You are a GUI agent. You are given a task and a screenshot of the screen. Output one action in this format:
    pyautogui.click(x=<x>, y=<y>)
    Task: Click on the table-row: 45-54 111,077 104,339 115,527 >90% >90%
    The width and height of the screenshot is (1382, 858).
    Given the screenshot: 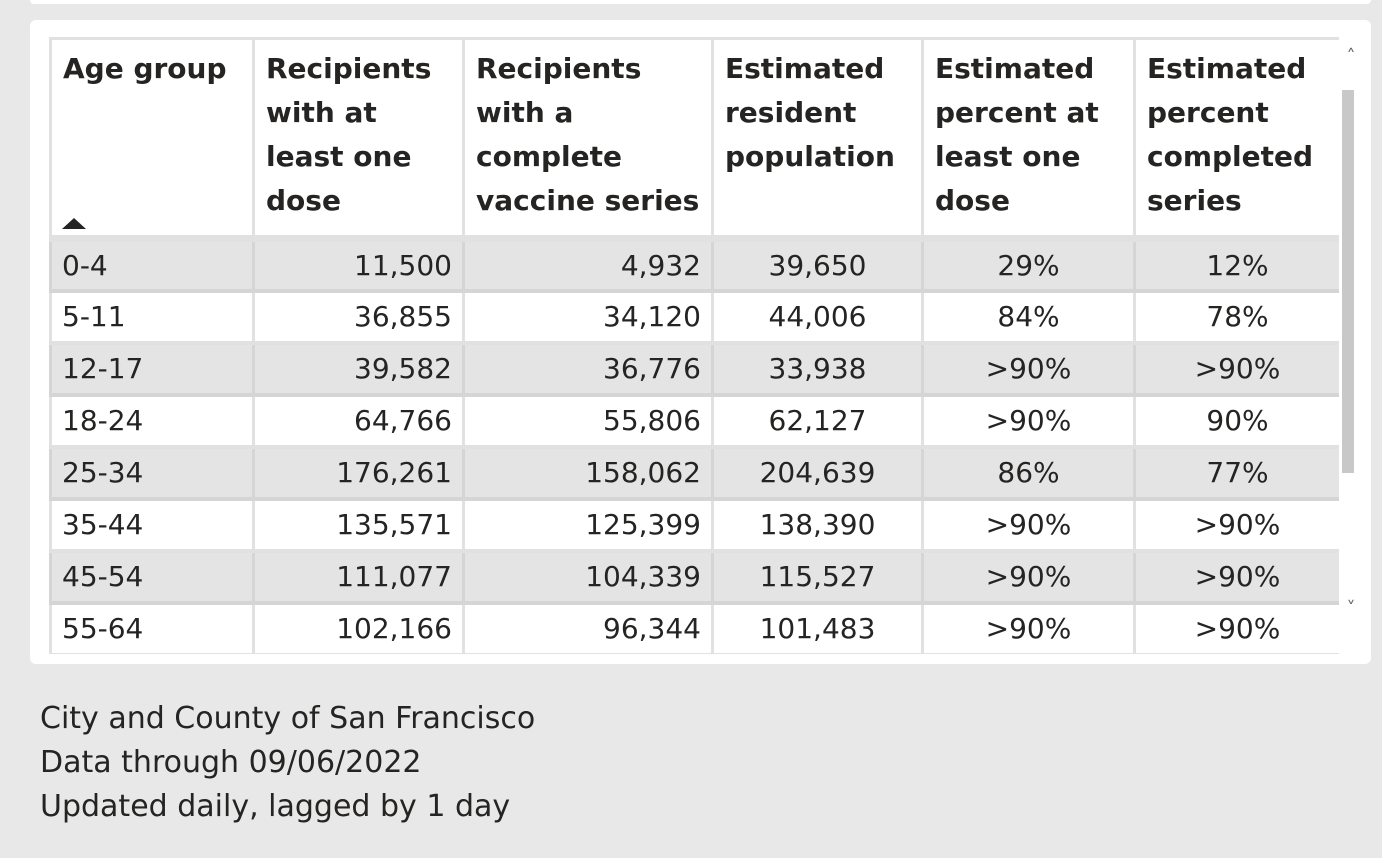 What is the action you would take?
    pyautogui.click(x=694, y=577)
    